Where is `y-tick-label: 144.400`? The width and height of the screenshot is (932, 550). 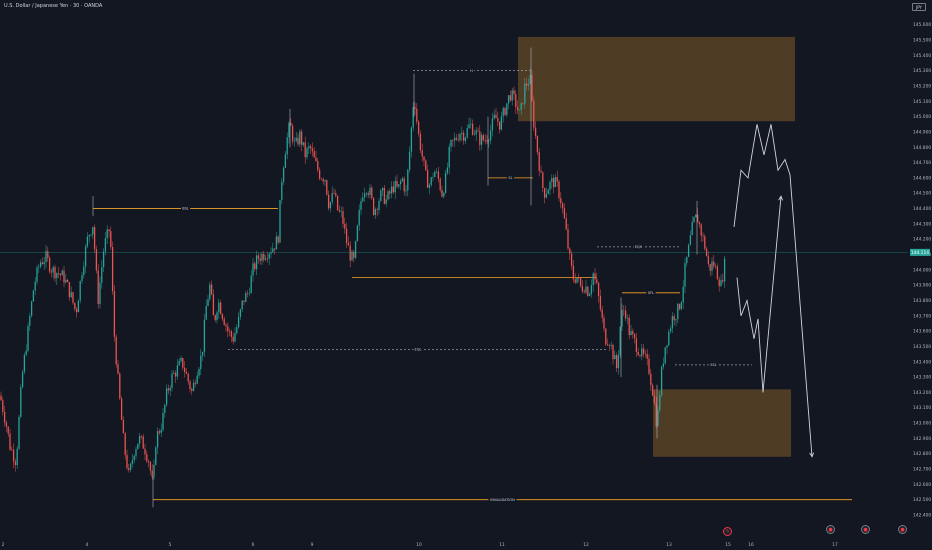 y-tick-label: 144.400 is located at coordinates (922, 209).